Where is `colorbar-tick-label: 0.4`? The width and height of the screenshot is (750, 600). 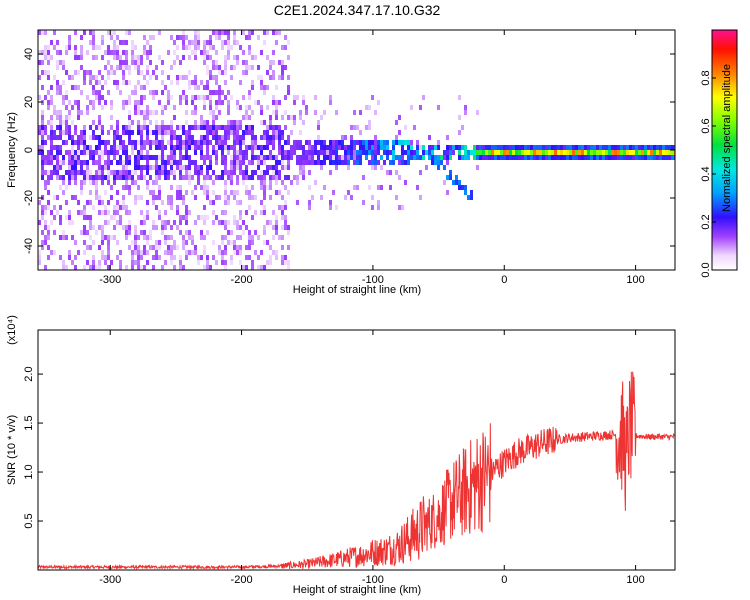 colorbar-tick-label: 0.4 is located at coordinates (706, 173).